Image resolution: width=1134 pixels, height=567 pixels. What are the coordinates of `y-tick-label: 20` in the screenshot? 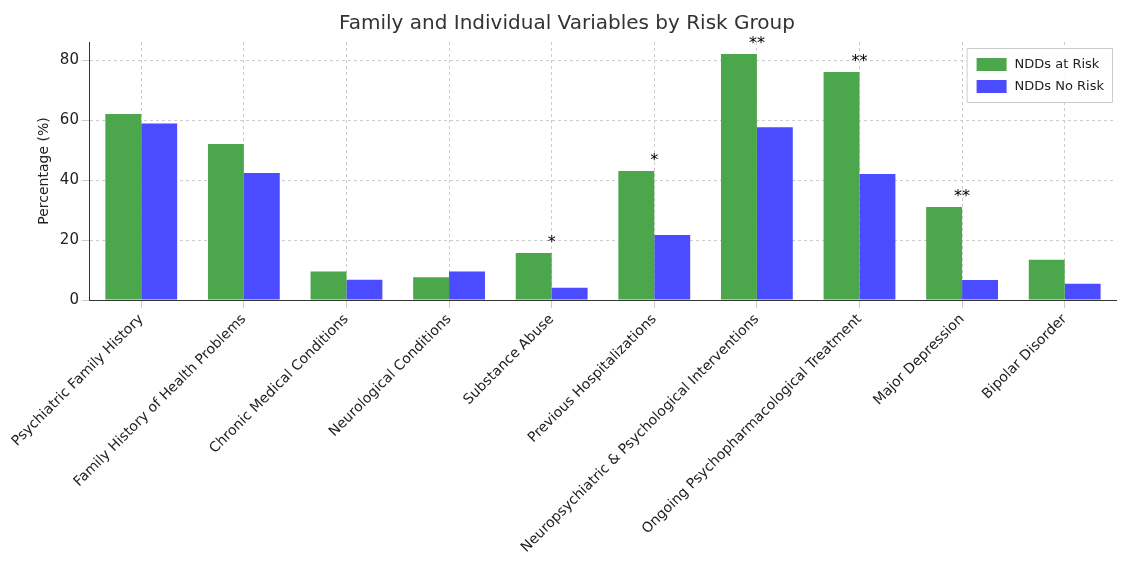 It's located at (69, 238).